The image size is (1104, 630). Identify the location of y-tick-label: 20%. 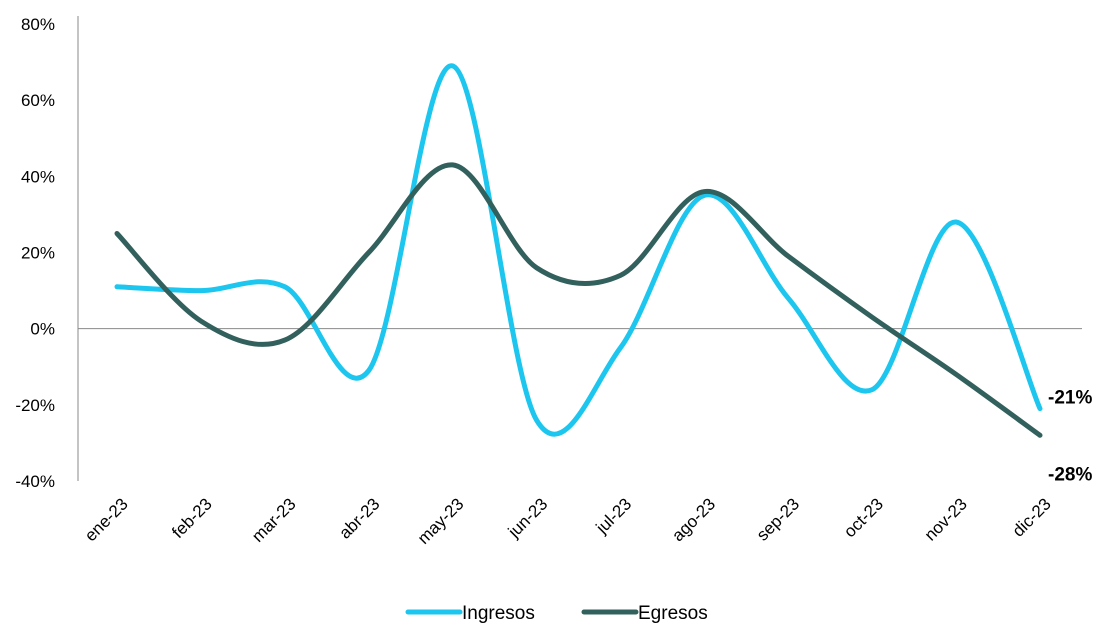
(38, 253).